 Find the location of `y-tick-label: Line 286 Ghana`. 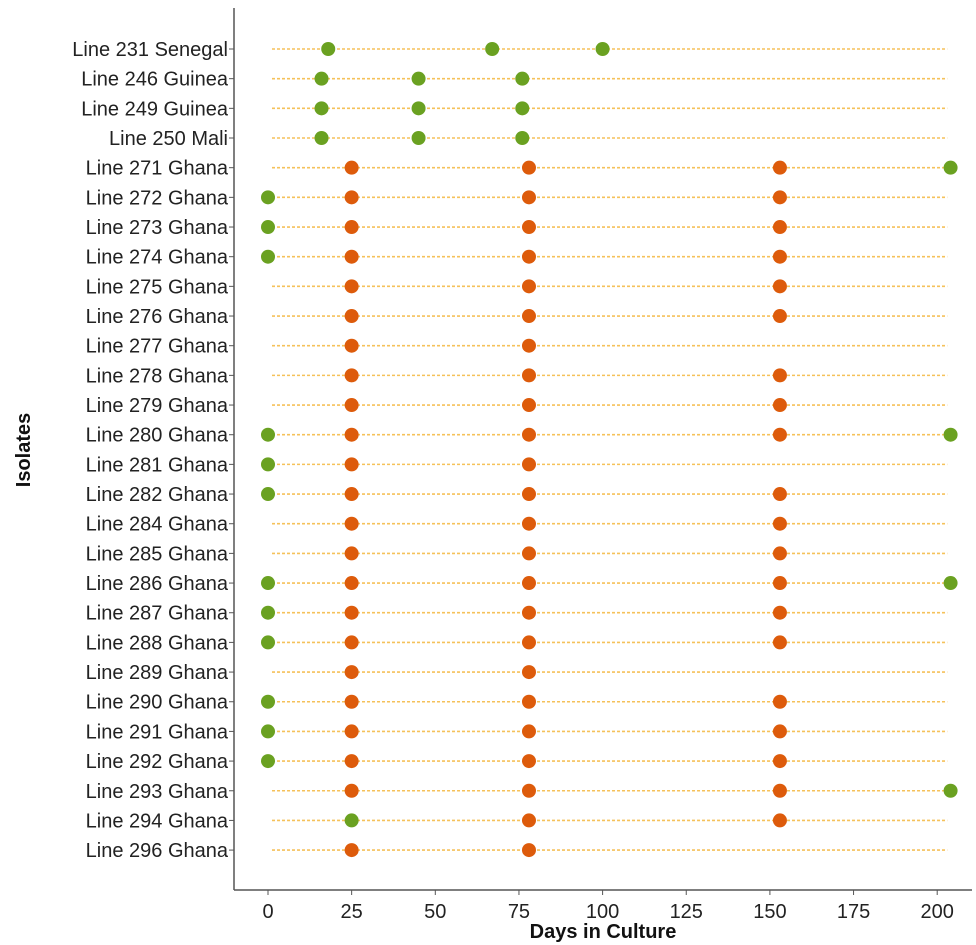

y-tick-label: Line 286 Ghana is located at coordinates (157, 584).